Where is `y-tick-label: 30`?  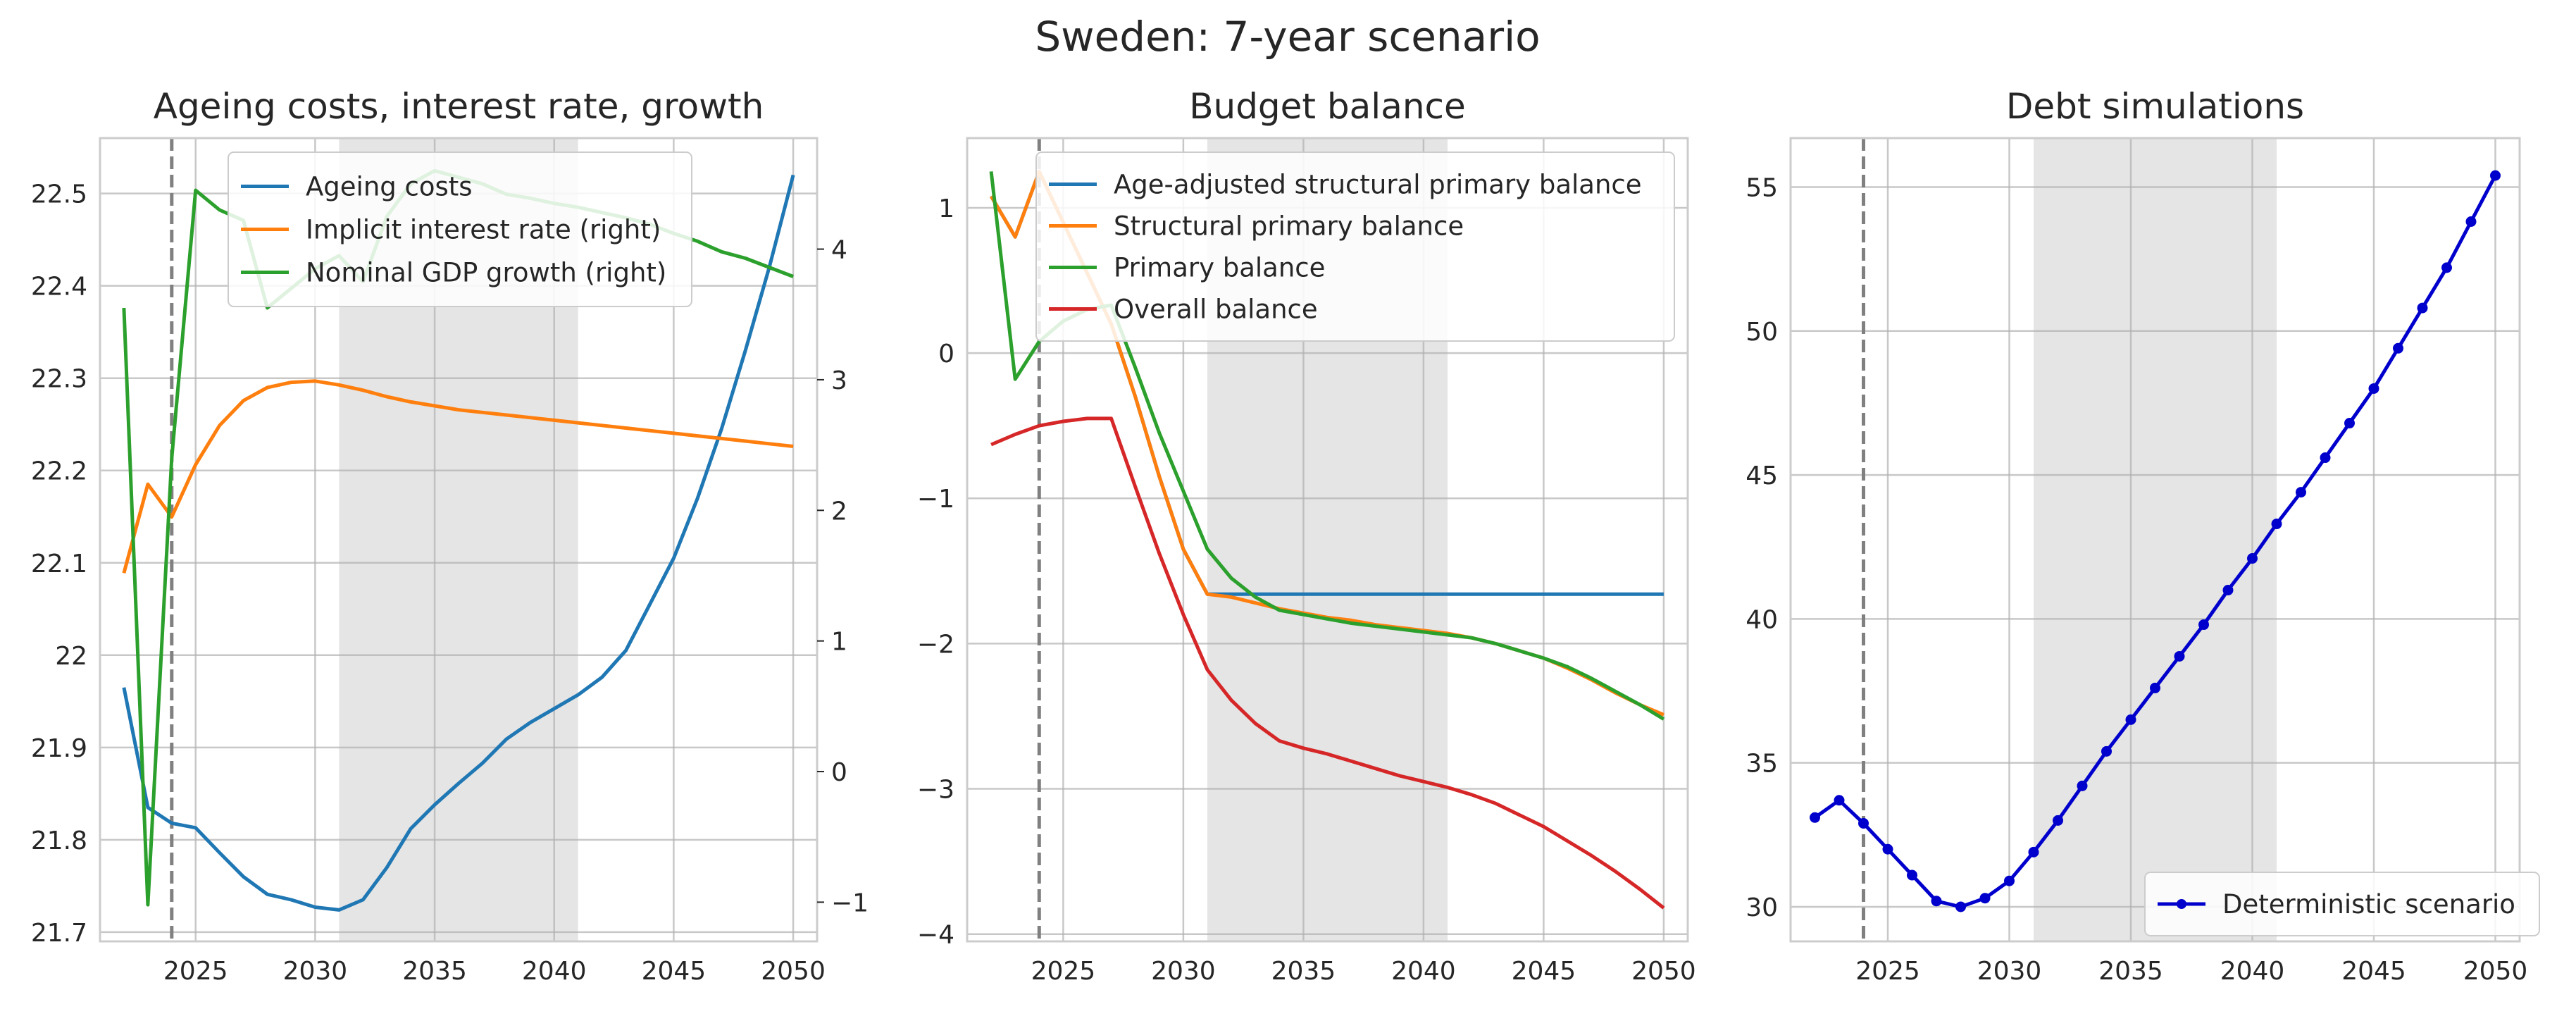
y-tick-label: 30 is located at coordinates (1762, 908).